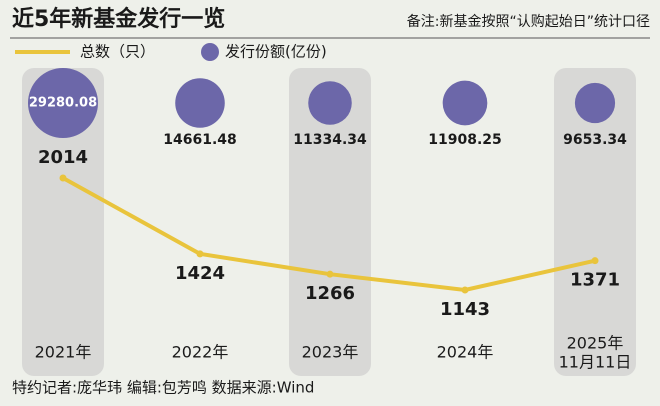  What do you see at coordinates (118, 19) in the screenshot?
I see `chart-title: 近5年新基金发行一览` at bounding box center [118, 19].